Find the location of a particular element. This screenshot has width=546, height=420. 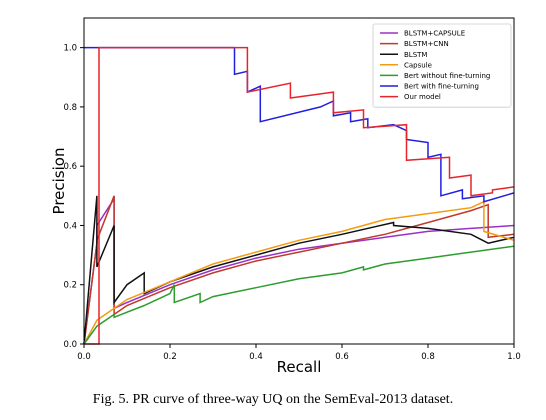

legend-label: BLSTM+CNN is located at coordinates (426, 44).